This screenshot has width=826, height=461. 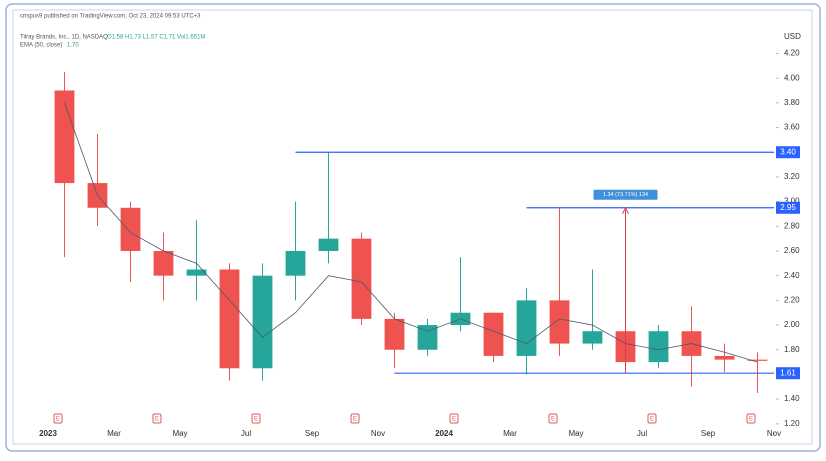 What do you see at coordinates (792, 423) in the screenshot?
I see `y-tick-label: 1.20` at bounding box center [792, 423].